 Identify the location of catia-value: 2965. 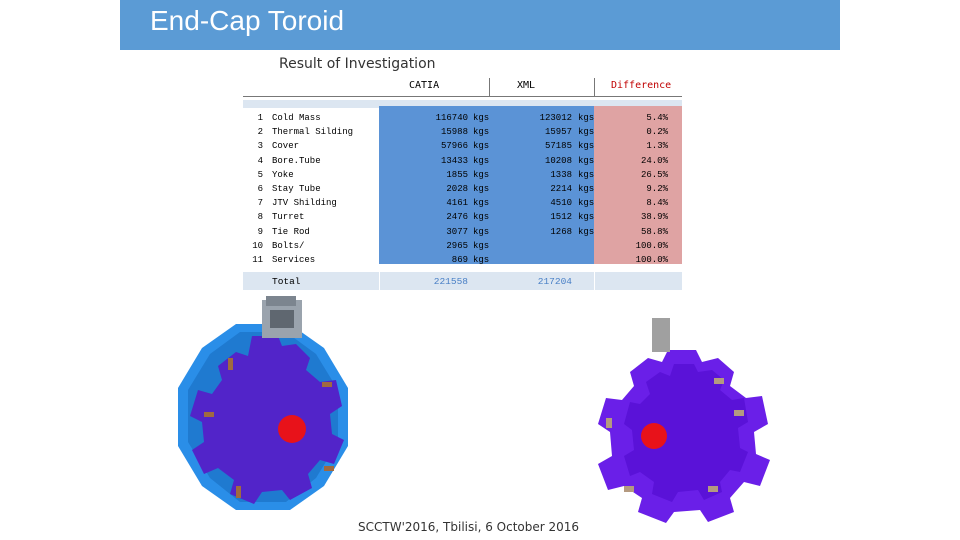
(457, 245).